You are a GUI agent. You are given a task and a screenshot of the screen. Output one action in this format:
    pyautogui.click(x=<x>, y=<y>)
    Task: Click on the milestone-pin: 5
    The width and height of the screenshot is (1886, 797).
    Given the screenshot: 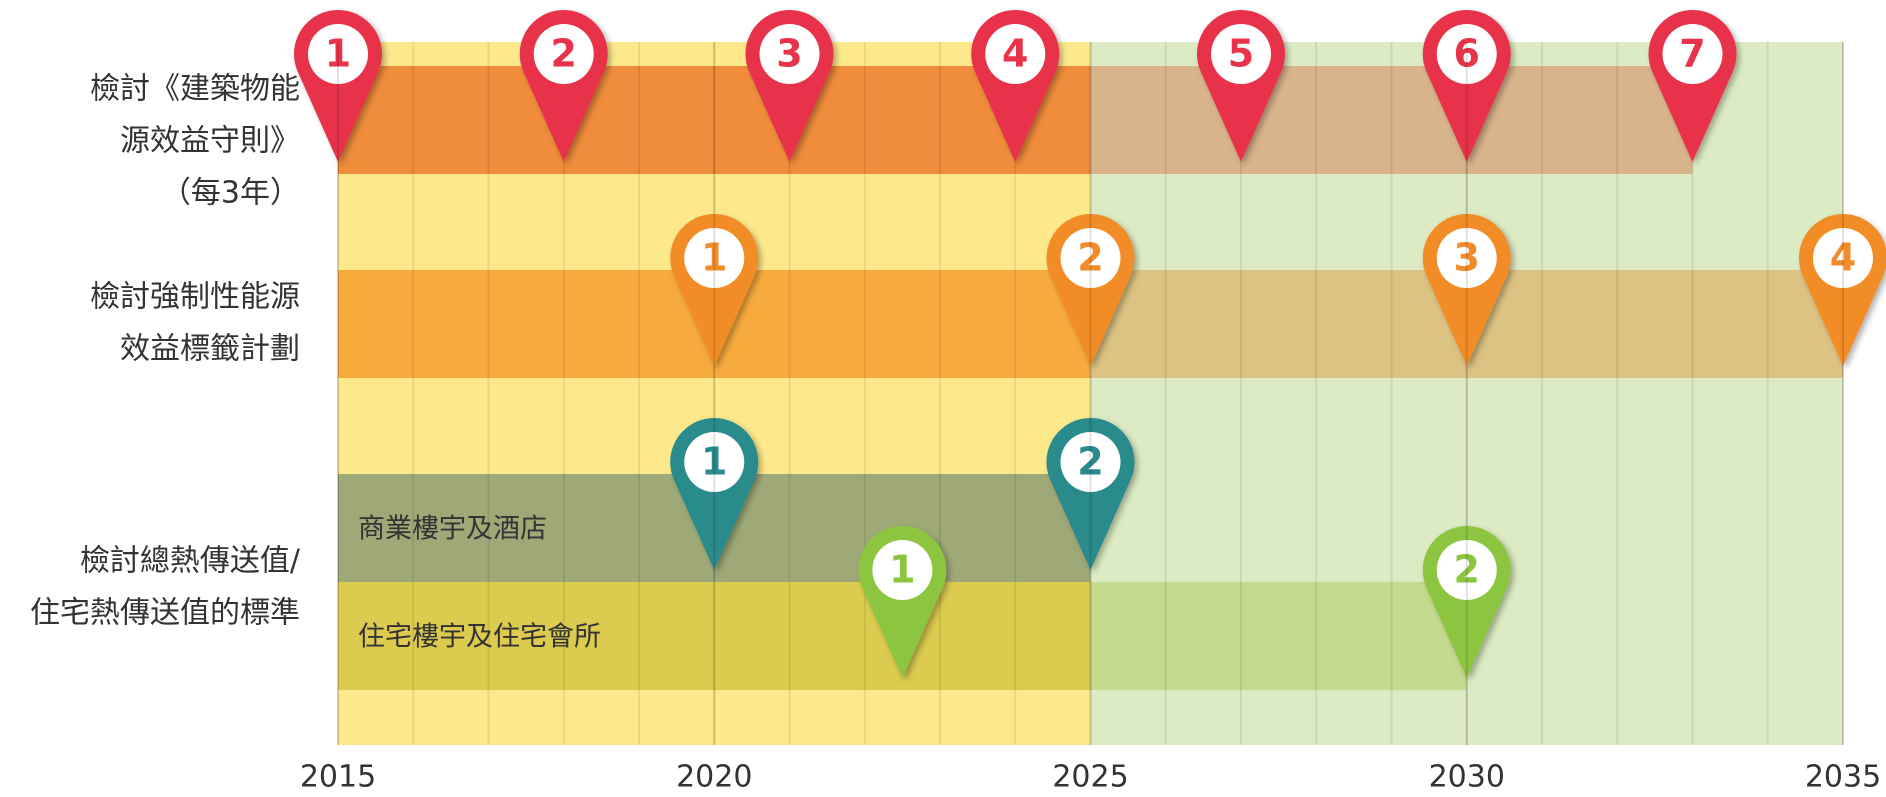 What is the action you would take?
    pyautogui.click(x=1241, y=86)
    